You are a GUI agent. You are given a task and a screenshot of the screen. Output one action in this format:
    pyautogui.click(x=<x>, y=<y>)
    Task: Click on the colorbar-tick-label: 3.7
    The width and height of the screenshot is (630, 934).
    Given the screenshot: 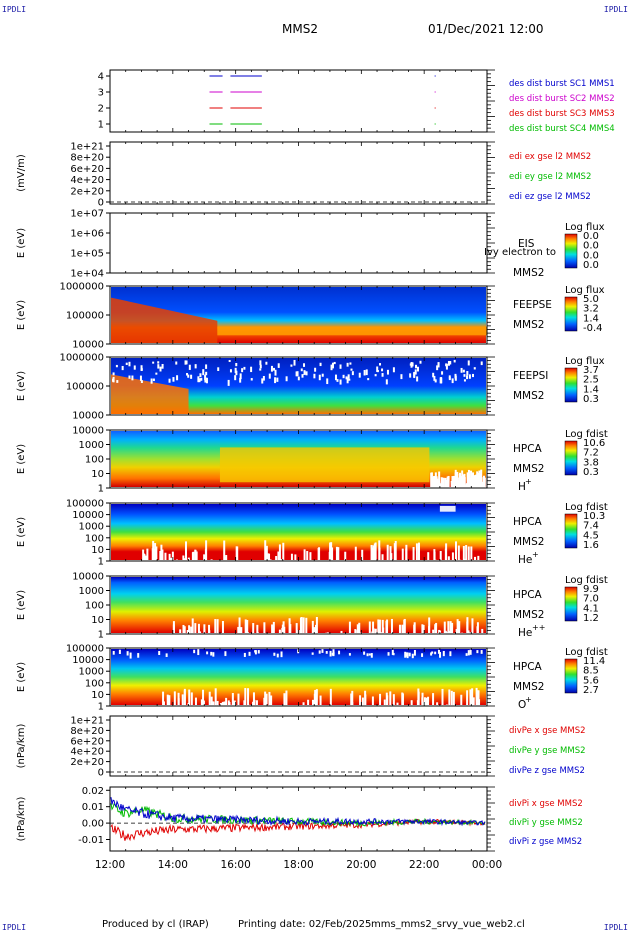 What is the action you would take?
    pyautogui.click(x=591, y=370)
    